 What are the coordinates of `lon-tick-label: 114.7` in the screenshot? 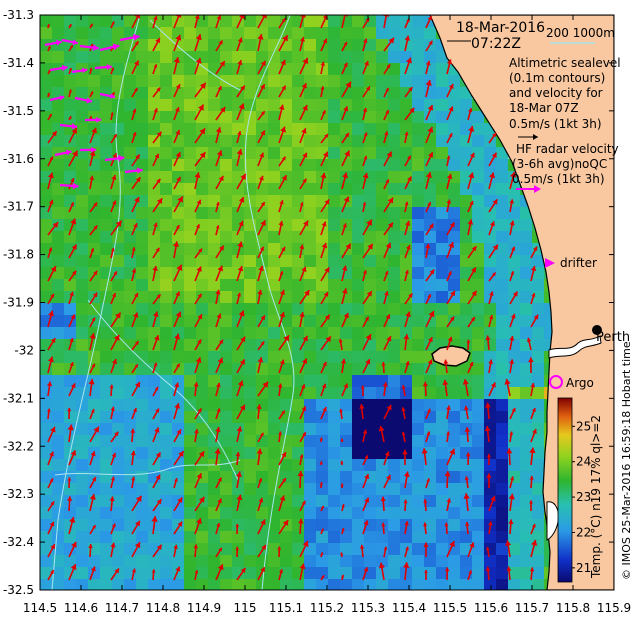 It's located at (122, 608).